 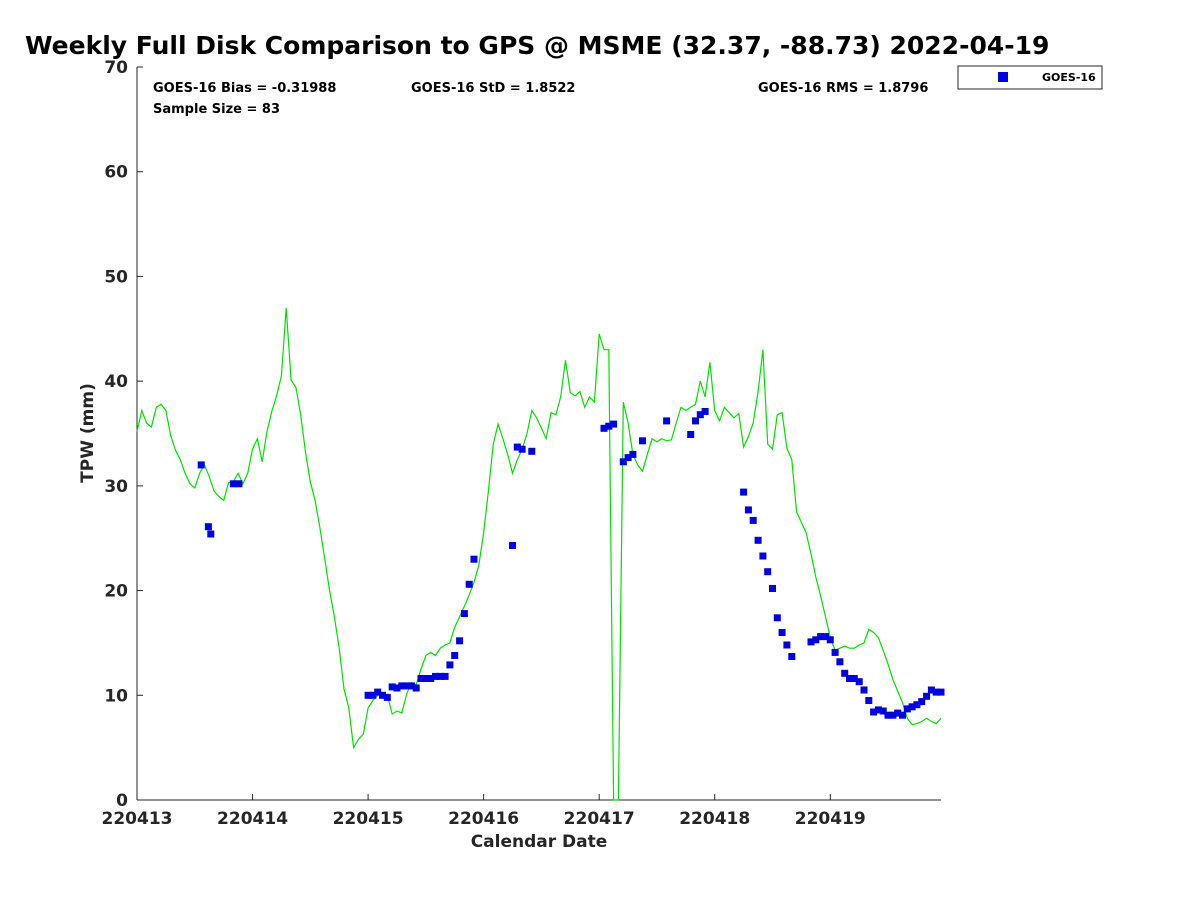 I want to click on legend-box, so click(x=1030, y=77).